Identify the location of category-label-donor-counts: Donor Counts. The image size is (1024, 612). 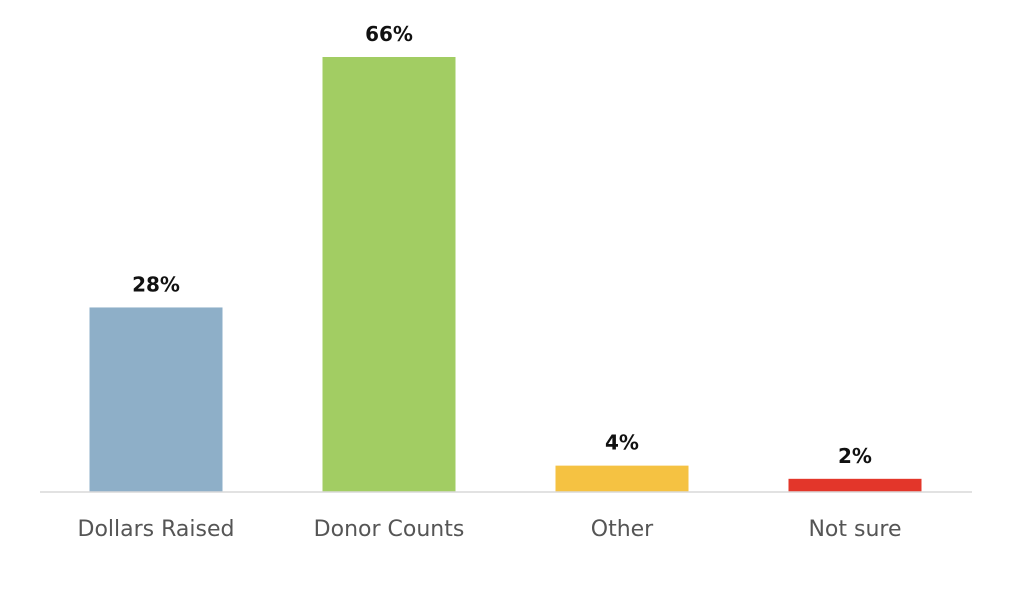
(389, 529).